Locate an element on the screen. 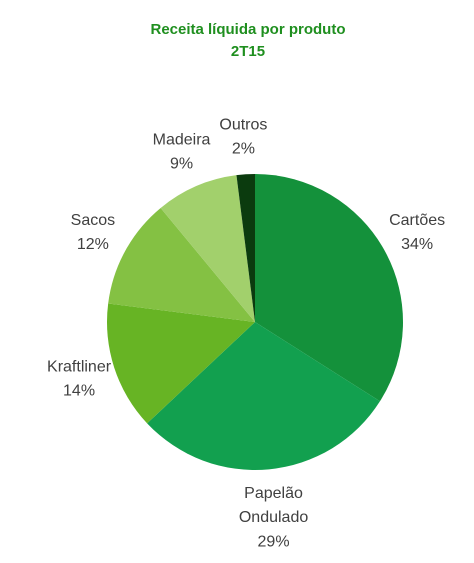  slice-value-label: 12% is located at coordinates (93, 244).